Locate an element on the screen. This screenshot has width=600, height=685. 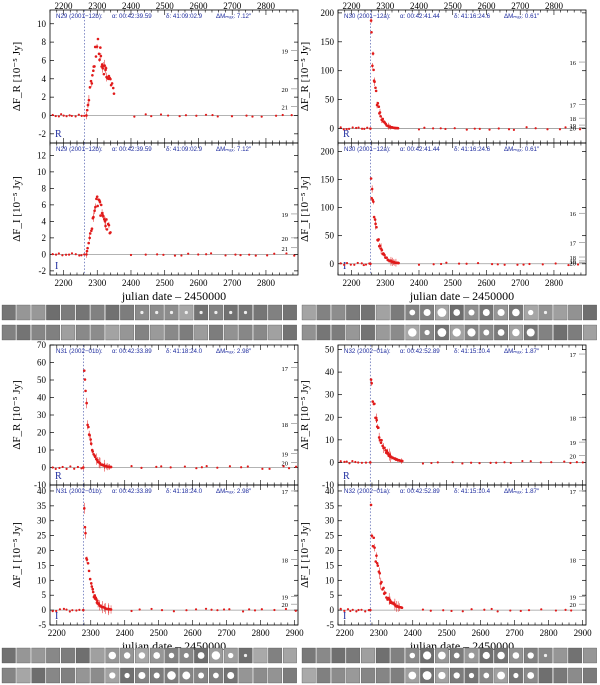
y-axis-label: ΔF_I [10⁻⁵ Jy] is located at coordinates (17, 209).